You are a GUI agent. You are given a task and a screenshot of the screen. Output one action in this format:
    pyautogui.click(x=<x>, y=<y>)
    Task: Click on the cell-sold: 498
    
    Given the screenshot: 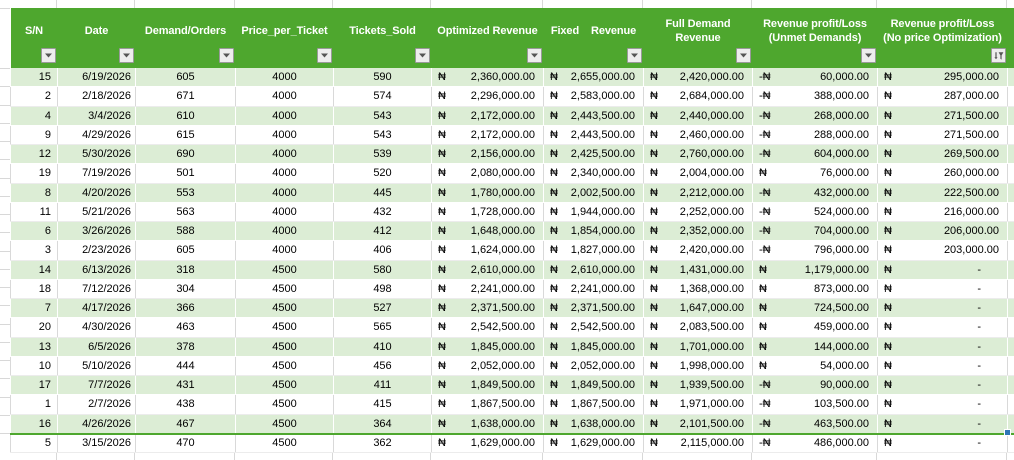 What is the action you would take?
    pyautogui.click(x=383, y=288)
    